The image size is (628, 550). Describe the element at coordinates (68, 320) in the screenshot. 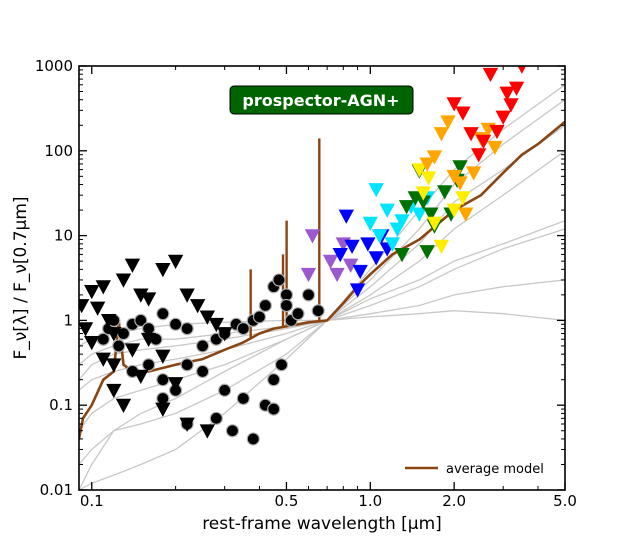

I see `y-tick-label: 1` at that location.